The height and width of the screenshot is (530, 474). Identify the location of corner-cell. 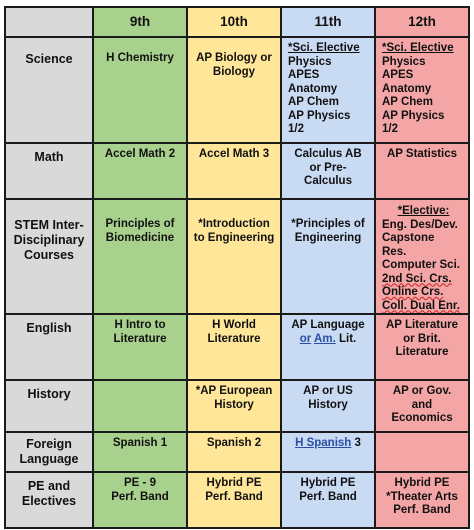
(49, 22).